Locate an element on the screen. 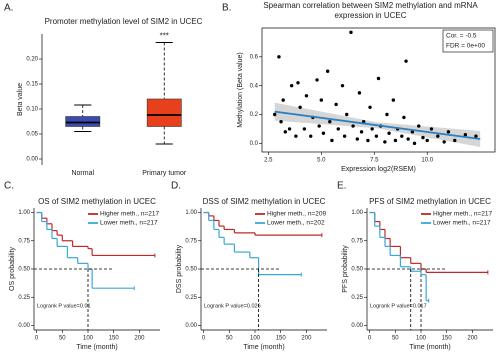  annotation: Logrank P value=0.01 is located at coordinates (64, 306).